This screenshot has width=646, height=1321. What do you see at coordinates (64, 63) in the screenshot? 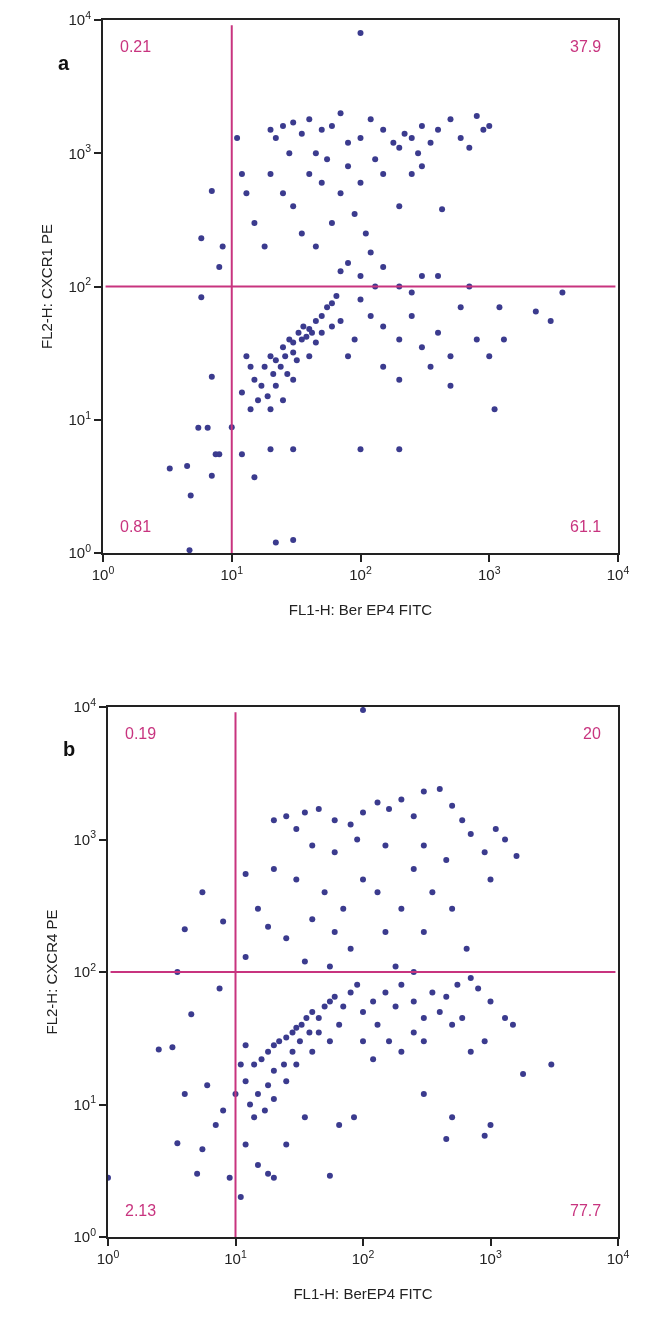
I see `text: a` at bounding box center [64, 63].